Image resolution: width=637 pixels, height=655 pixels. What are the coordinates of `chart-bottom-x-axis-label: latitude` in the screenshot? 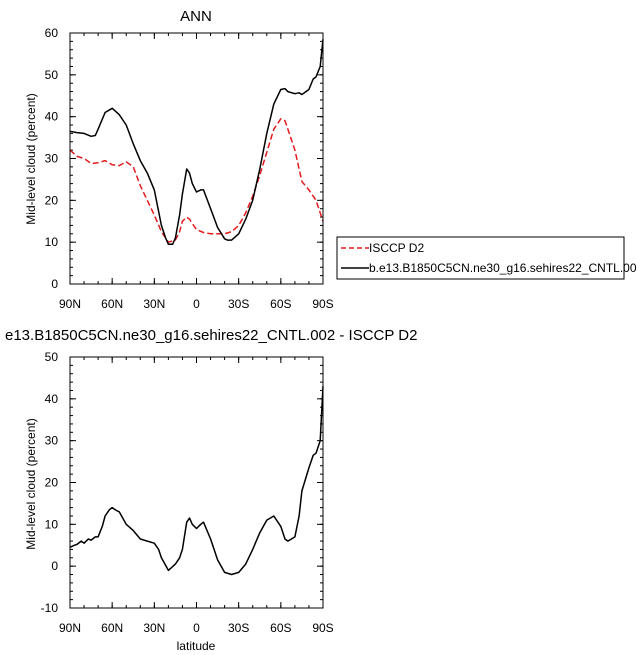 It's located at (196, 646).